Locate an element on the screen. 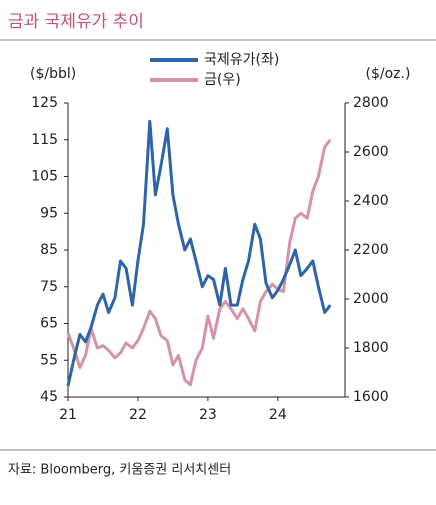  legend-label: 국제유가(좌) is located at coordinates (241, 60).